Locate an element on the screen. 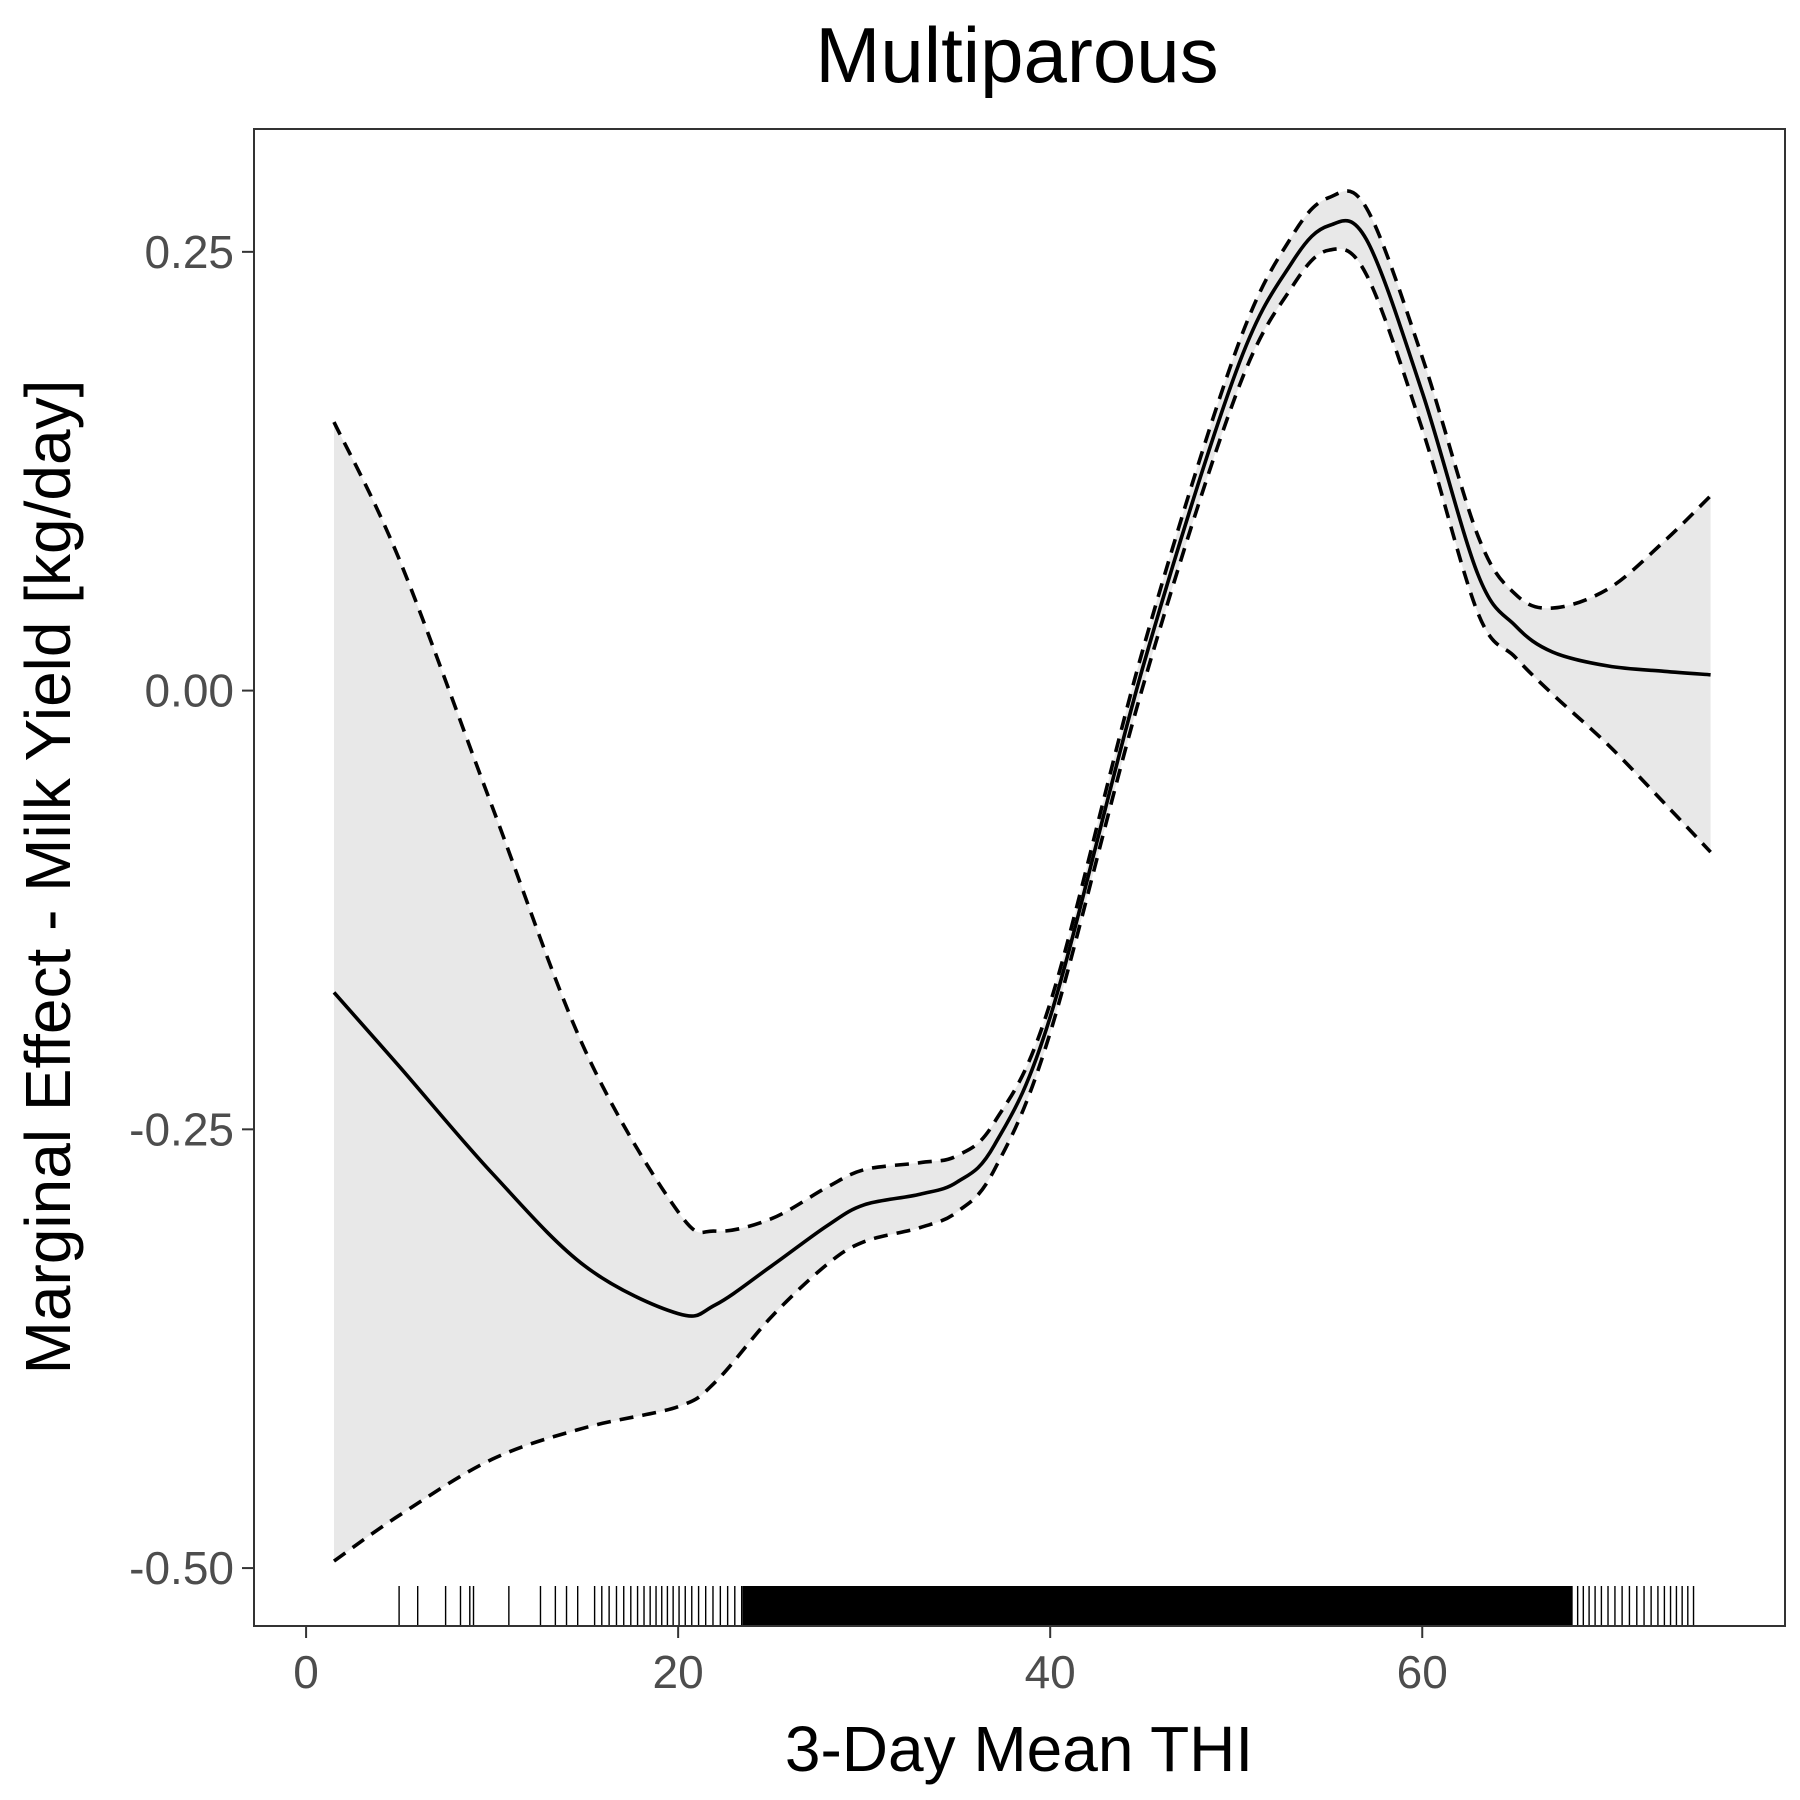 The image size is (1800, 1800). x-tick-label: 40 is located at coordinates (1050, 1672).